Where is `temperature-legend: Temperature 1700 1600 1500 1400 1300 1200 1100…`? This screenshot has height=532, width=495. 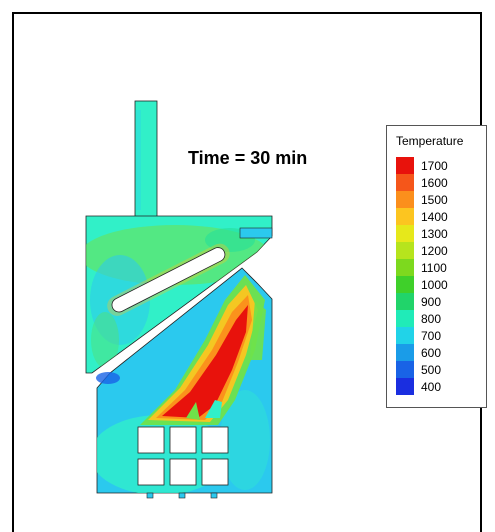
temperature-legend: Temperature 1700 1600 1500 1400 1300 1200 1100… is located at coordinates (436, 266).